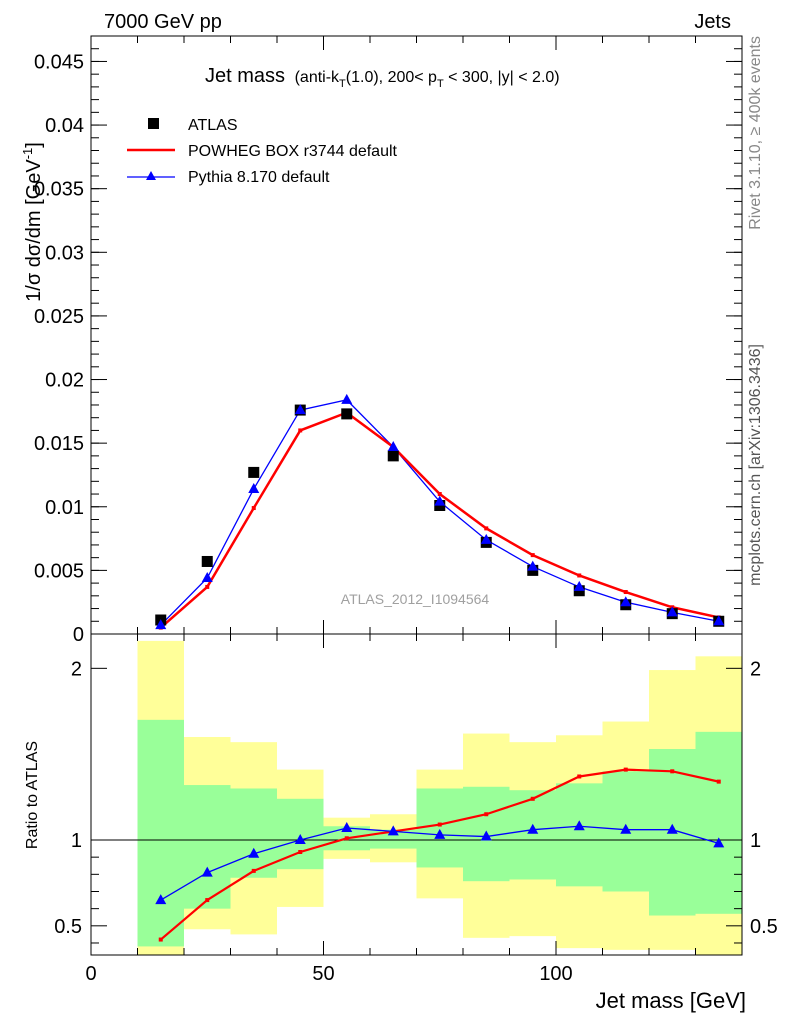  I want to click on side-label-top: Rivet 3.1.10, ≥ 400k events, so click(755, 133).